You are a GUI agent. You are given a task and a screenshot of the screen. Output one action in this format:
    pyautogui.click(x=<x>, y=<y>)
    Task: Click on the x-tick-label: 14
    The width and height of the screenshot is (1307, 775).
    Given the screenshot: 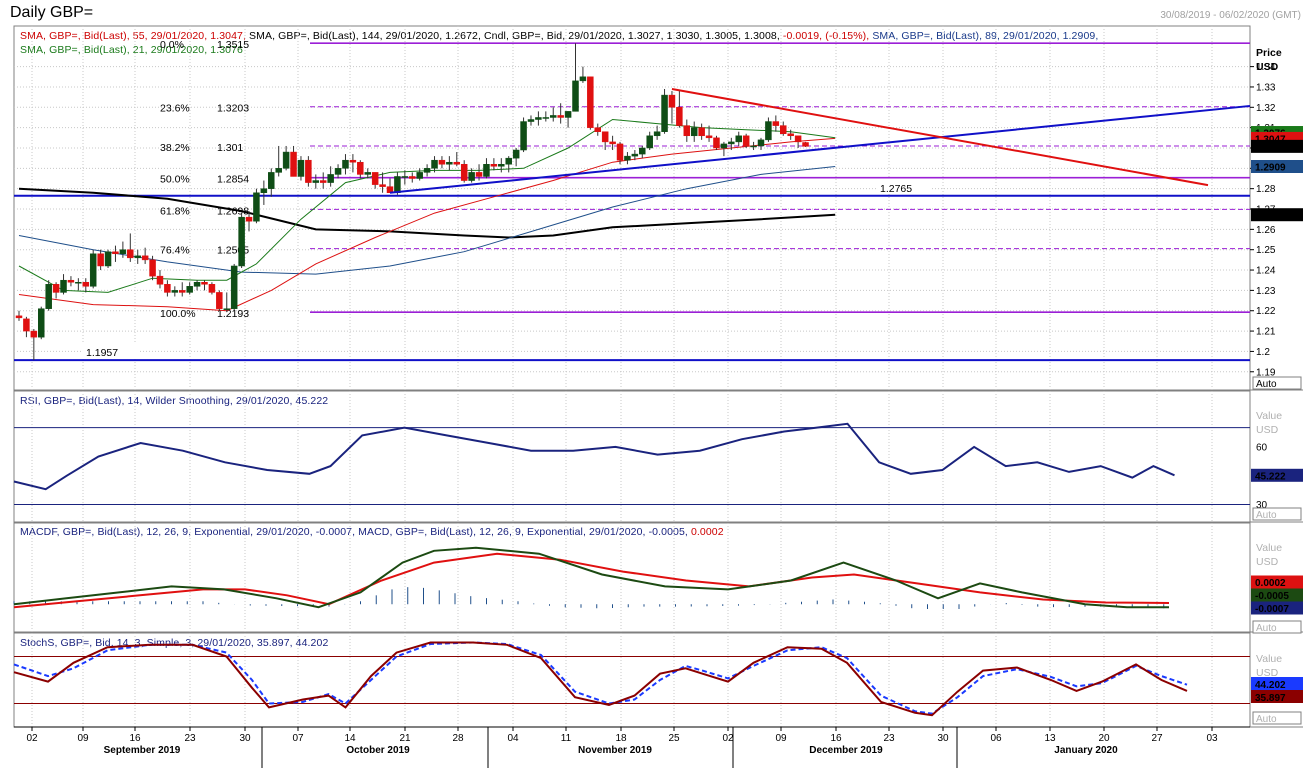 What is the action you would take?
    pyautogui.click(x=350, y=738)
    